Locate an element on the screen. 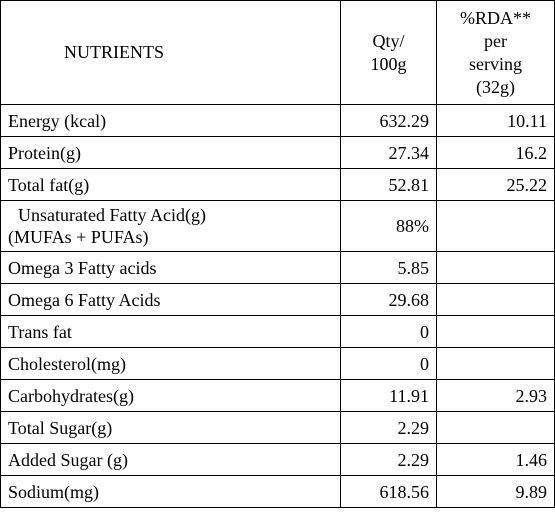 The width and height of the screenshot is (555, 518). nutrient-rda: 25.22 is located at coordinates (495, 184).